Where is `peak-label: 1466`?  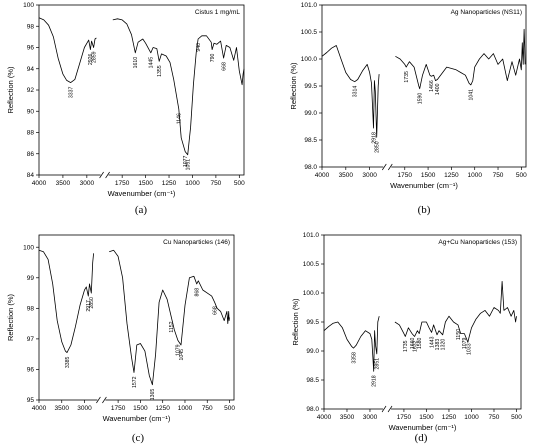
peak-label: 1466 is located at coordinates (432, 86).